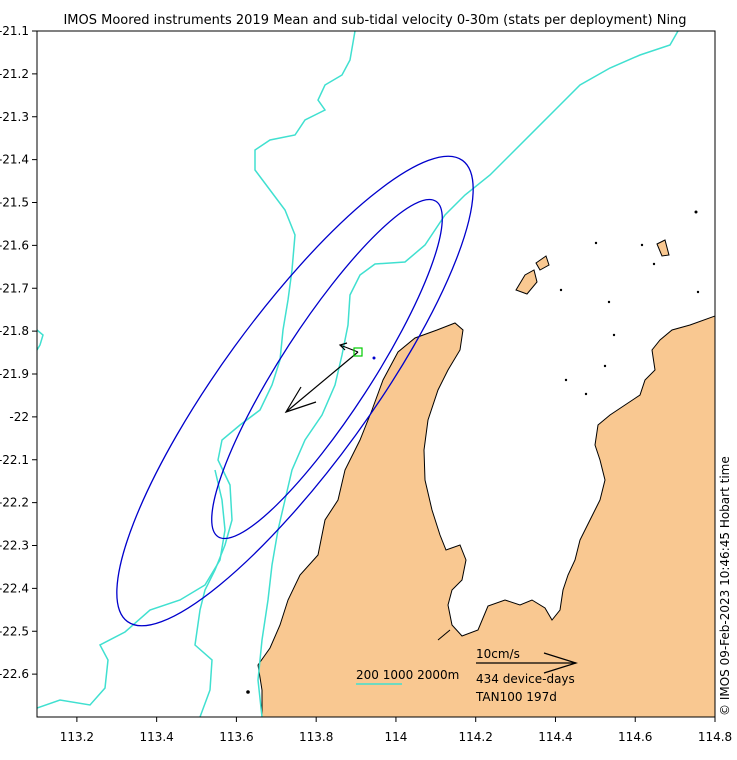 This screenshot has height=760, width=737. I want to click on timestamp-stamp: © IMOS 09-Feb-2023 10:46:45 Hobart time, so click(725, 586).